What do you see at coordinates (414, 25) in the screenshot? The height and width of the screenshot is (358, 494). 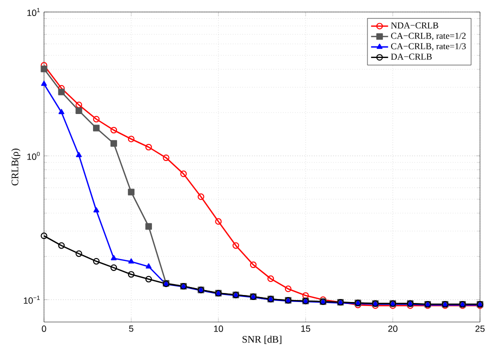 I see `legend-label: NDA−CRLB` at bounding box center [414, 25].